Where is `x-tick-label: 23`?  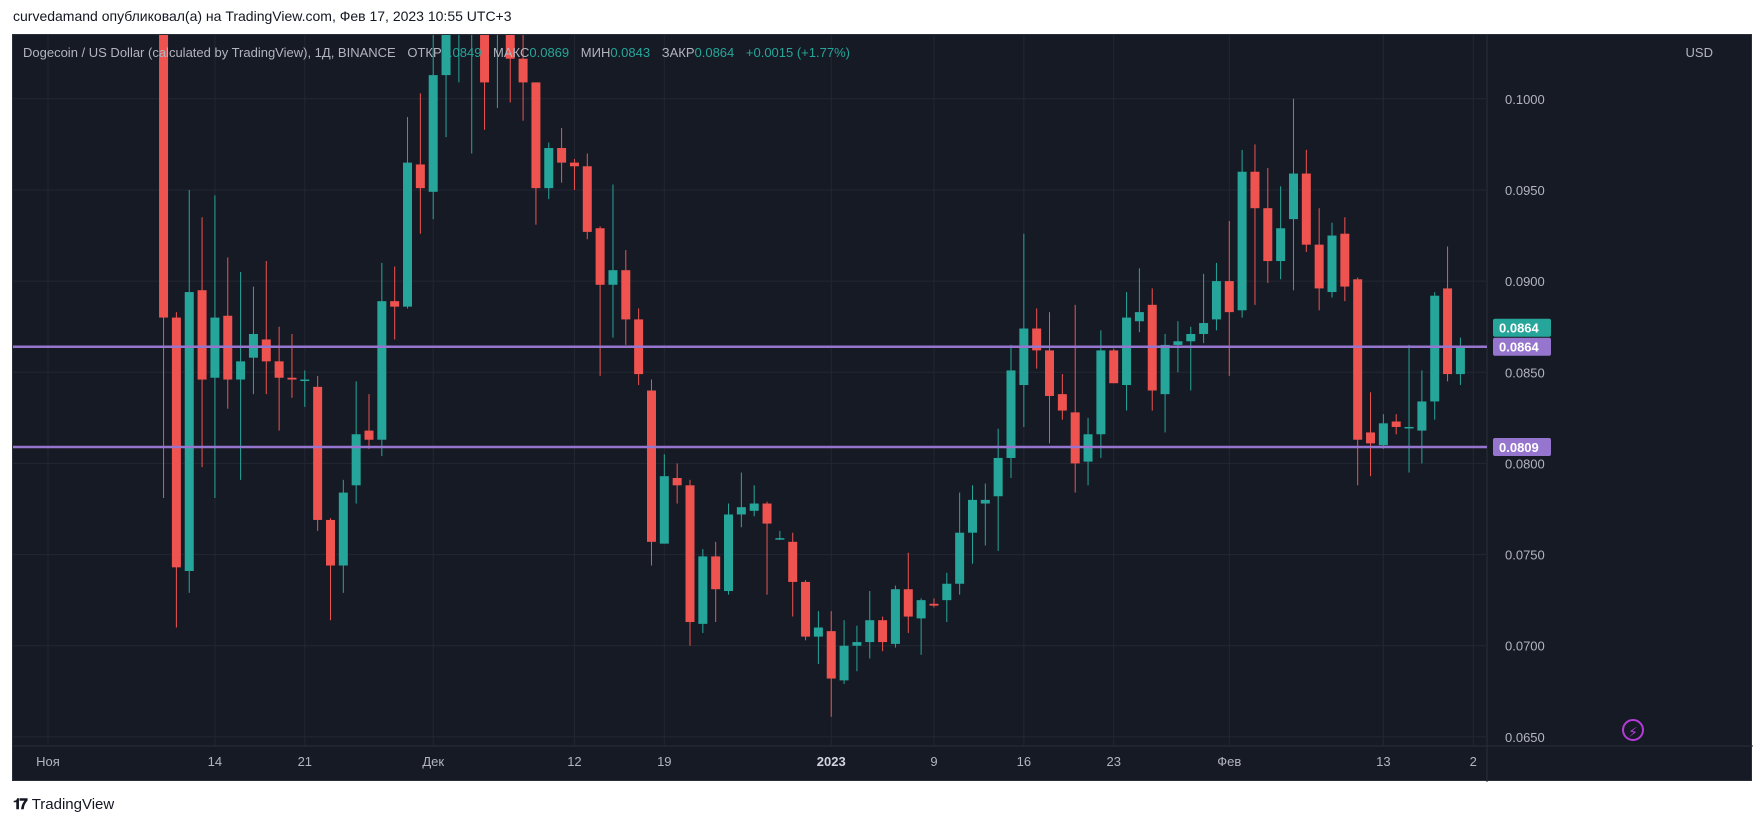 x-tick-label: 23 is located at coordinates (1113, 761).